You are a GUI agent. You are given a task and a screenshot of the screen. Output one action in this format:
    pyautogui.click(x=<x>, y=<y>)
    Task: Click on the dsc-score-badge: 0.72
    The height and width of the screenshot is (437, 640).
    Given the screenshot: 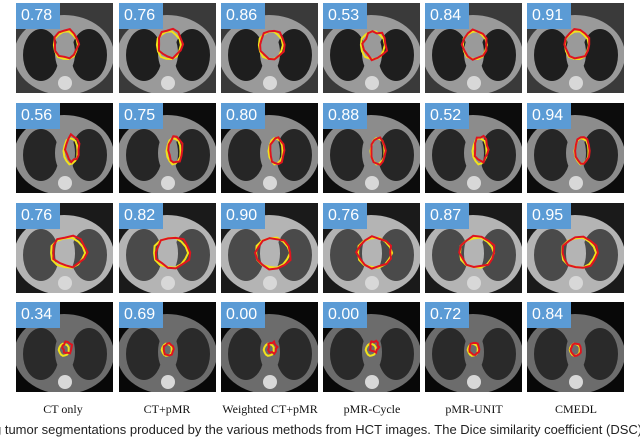 What is the action you would take?
    pyautogui.click(x=447, y=315)
    